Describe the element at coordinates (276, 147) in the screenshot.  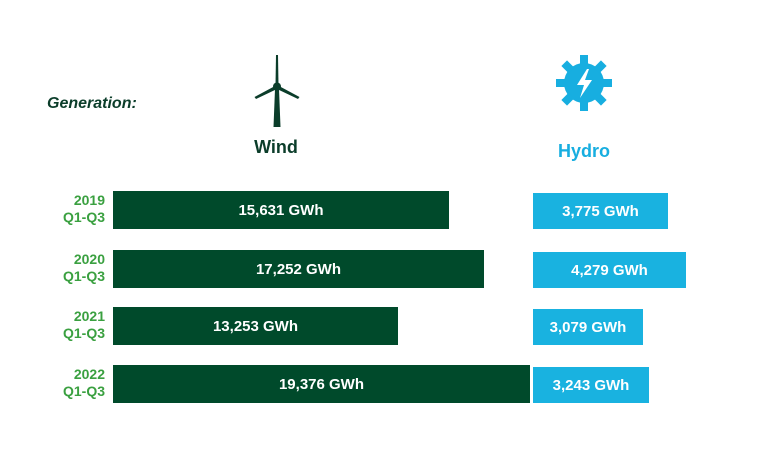
I see `wind-title: Wind` at that location.